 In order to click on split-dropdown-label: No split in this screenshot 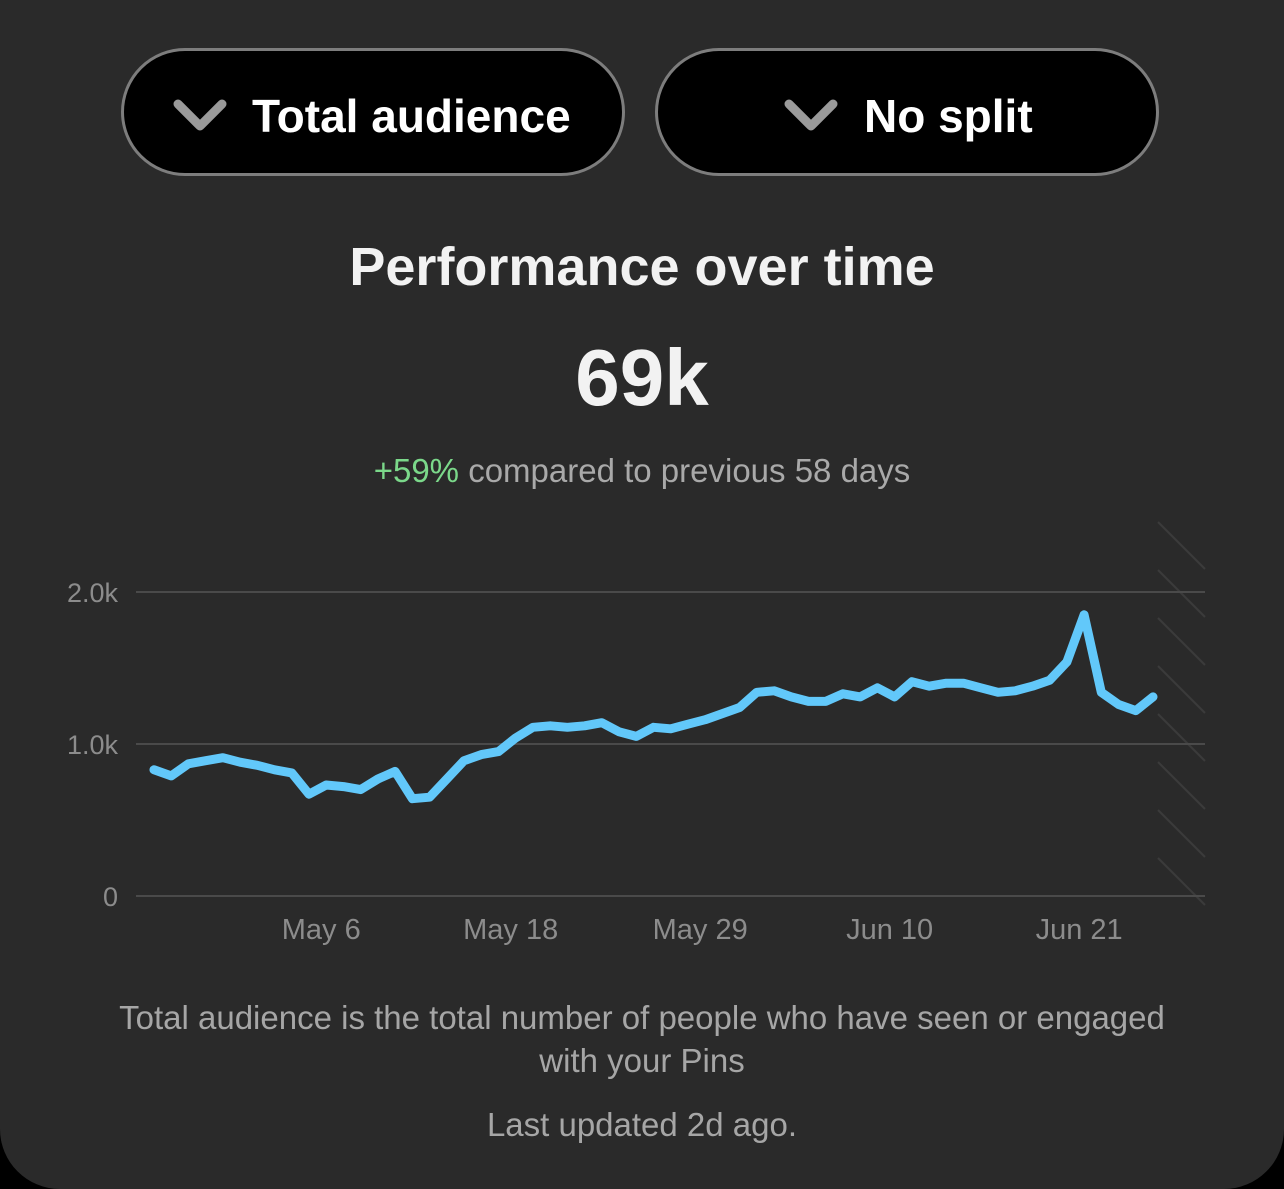, I will do `click(948, 116)`.